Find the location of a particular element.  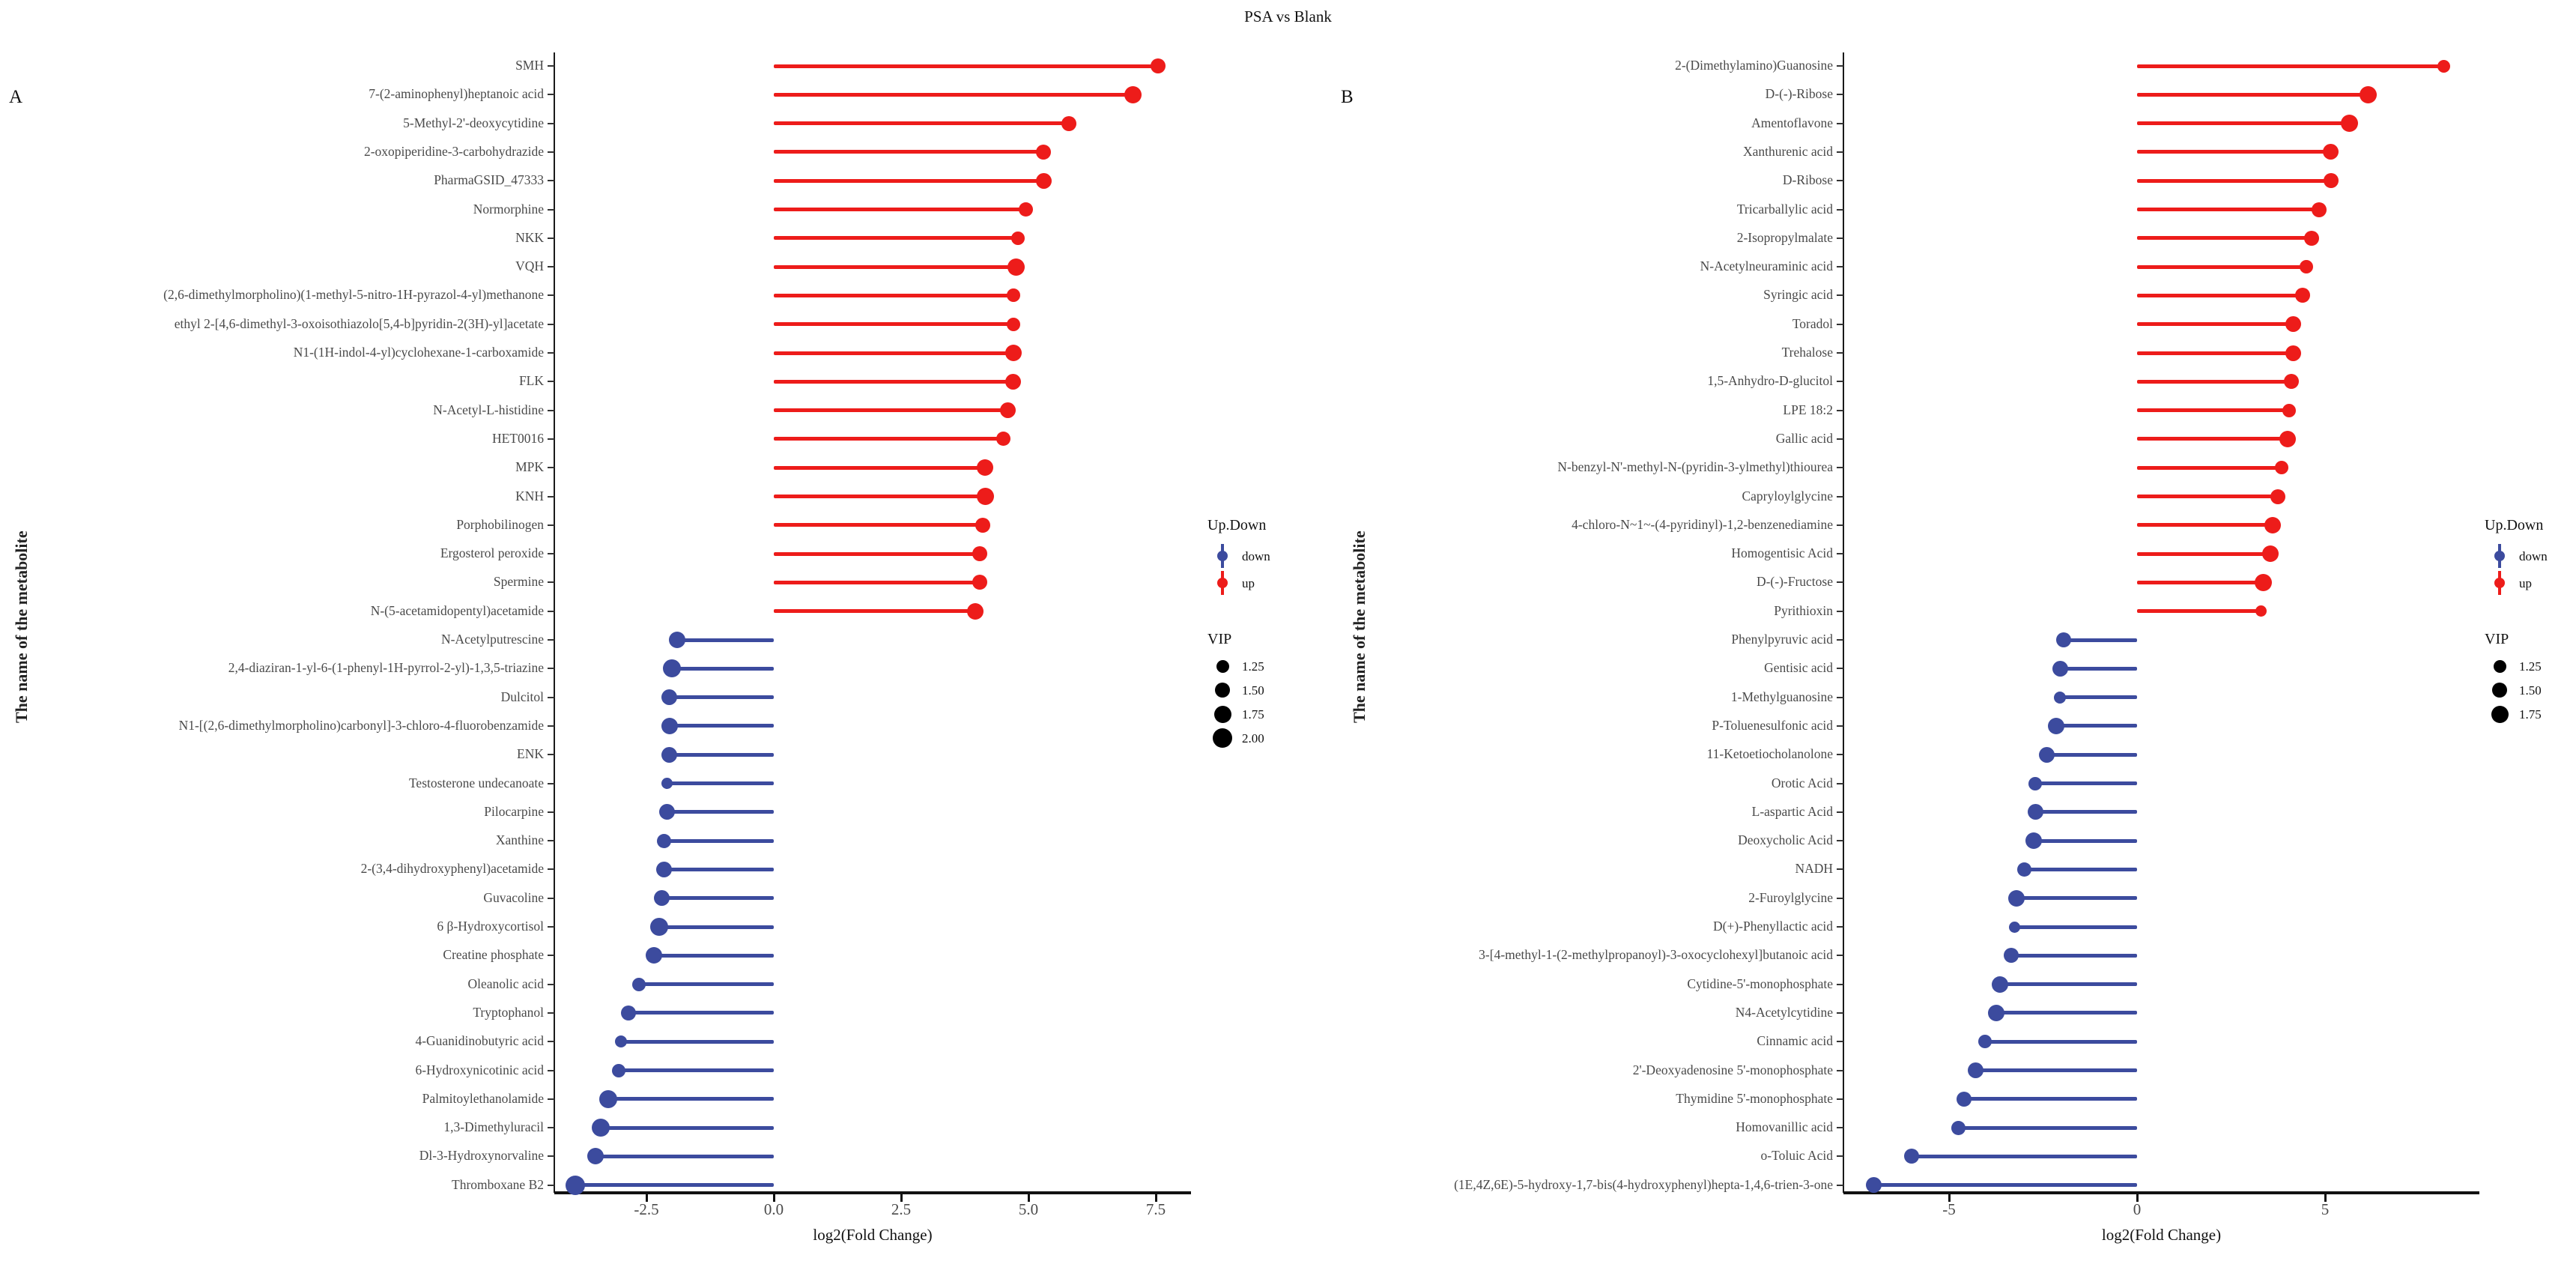

metabolite-label: Creatine phosphate is located at coordinates (493, 955).